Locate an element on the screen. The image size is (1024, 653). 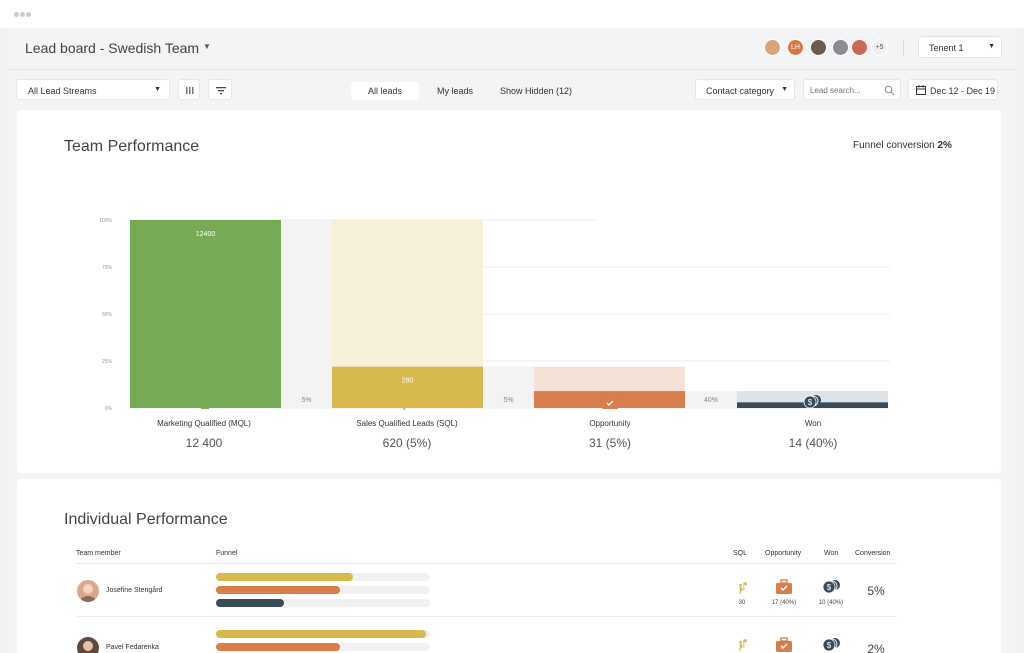
tenant-label: Tenent 1 is located at coordinates (946, 48).